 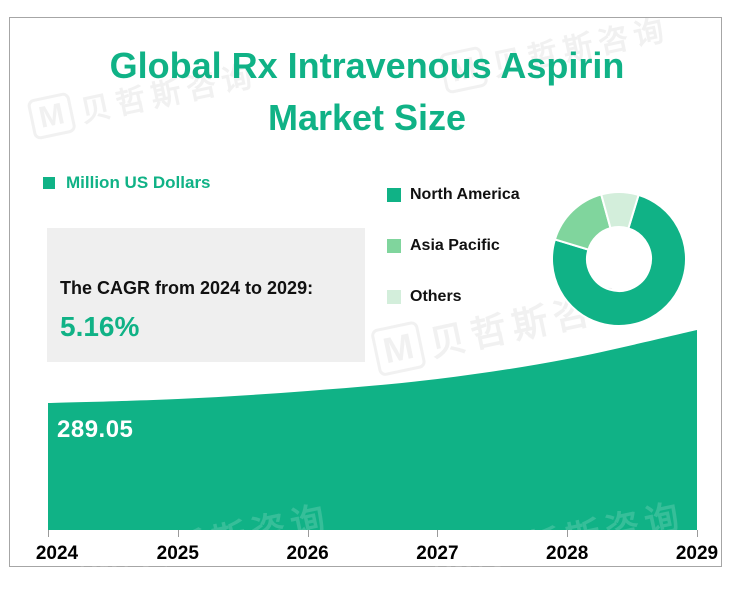 I want to click on x-axis-tick-2029, so click(x=697, y=533).